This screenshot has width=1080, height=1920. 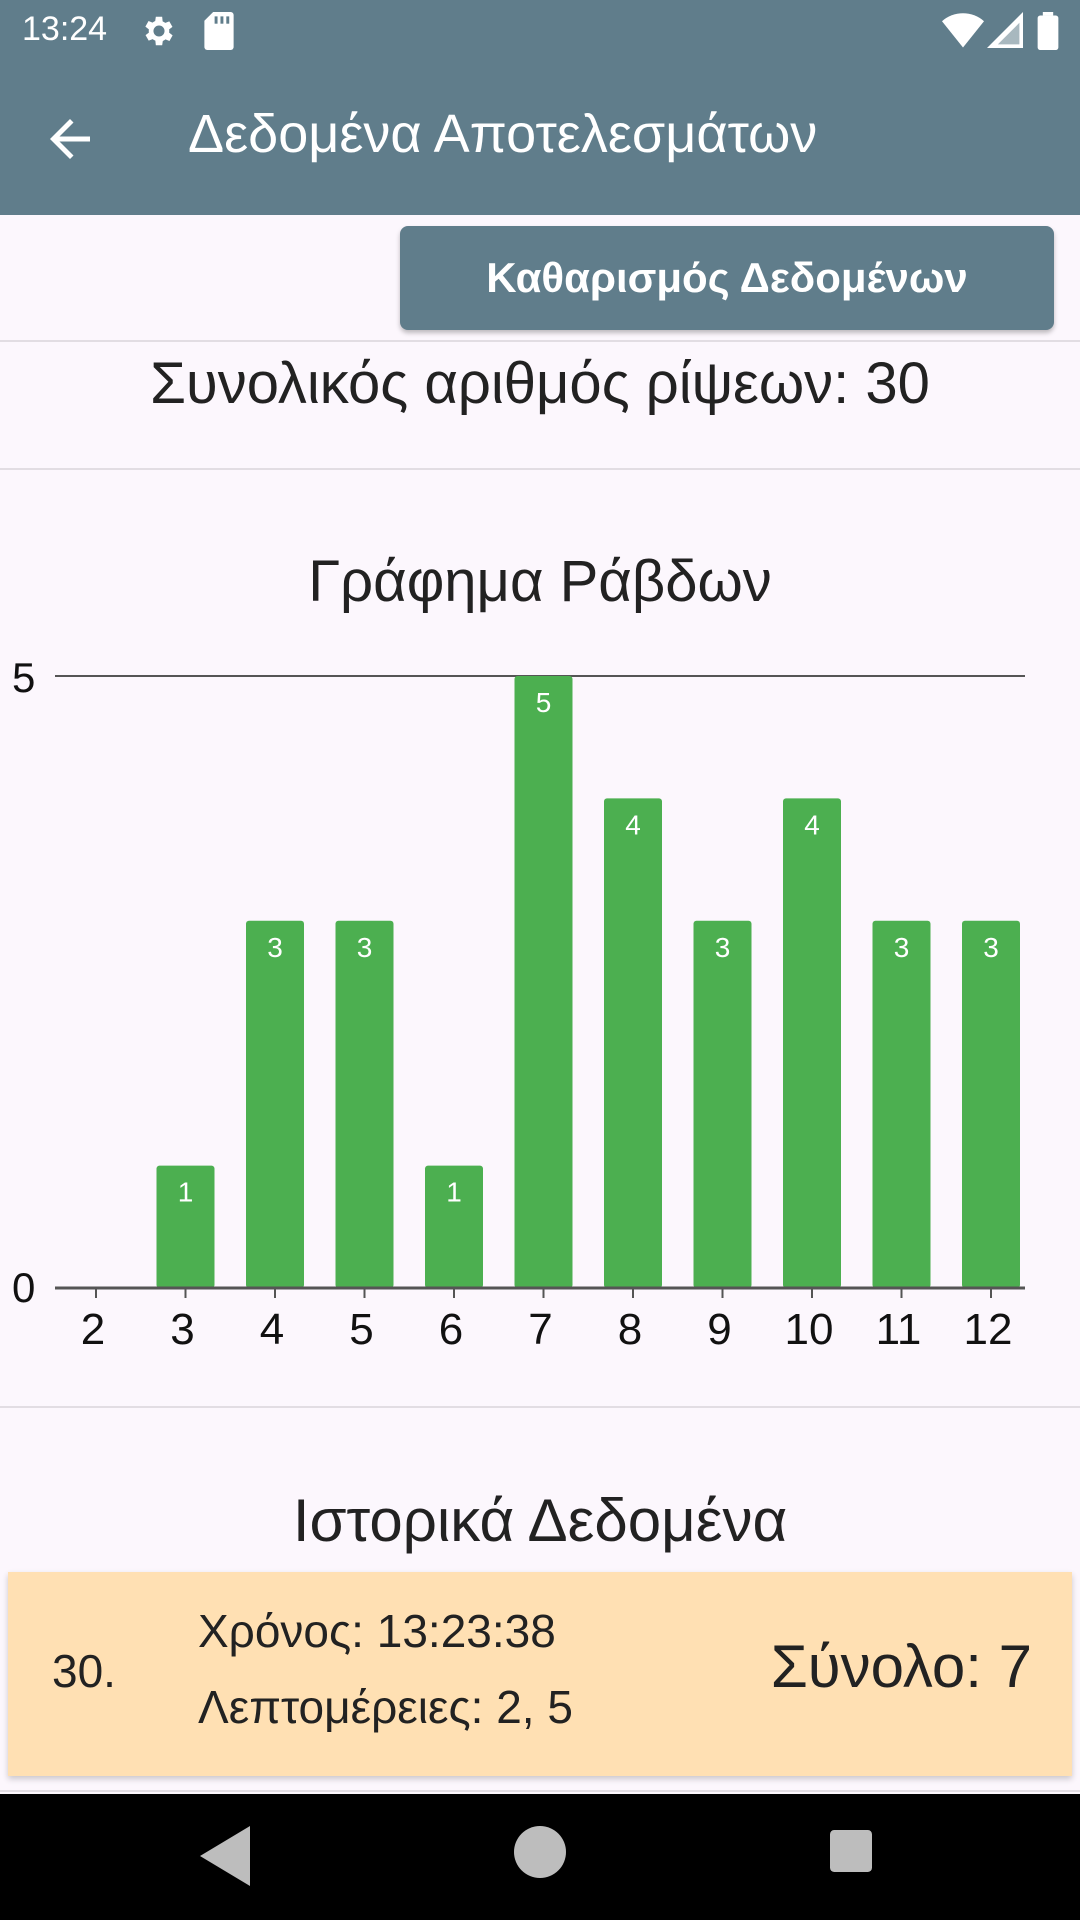 What do you see at coordinates (901, 1666) in the screenshot?
I see `history-entry-sum: Σύνολο: 7` at bounding box center [901, 1666].